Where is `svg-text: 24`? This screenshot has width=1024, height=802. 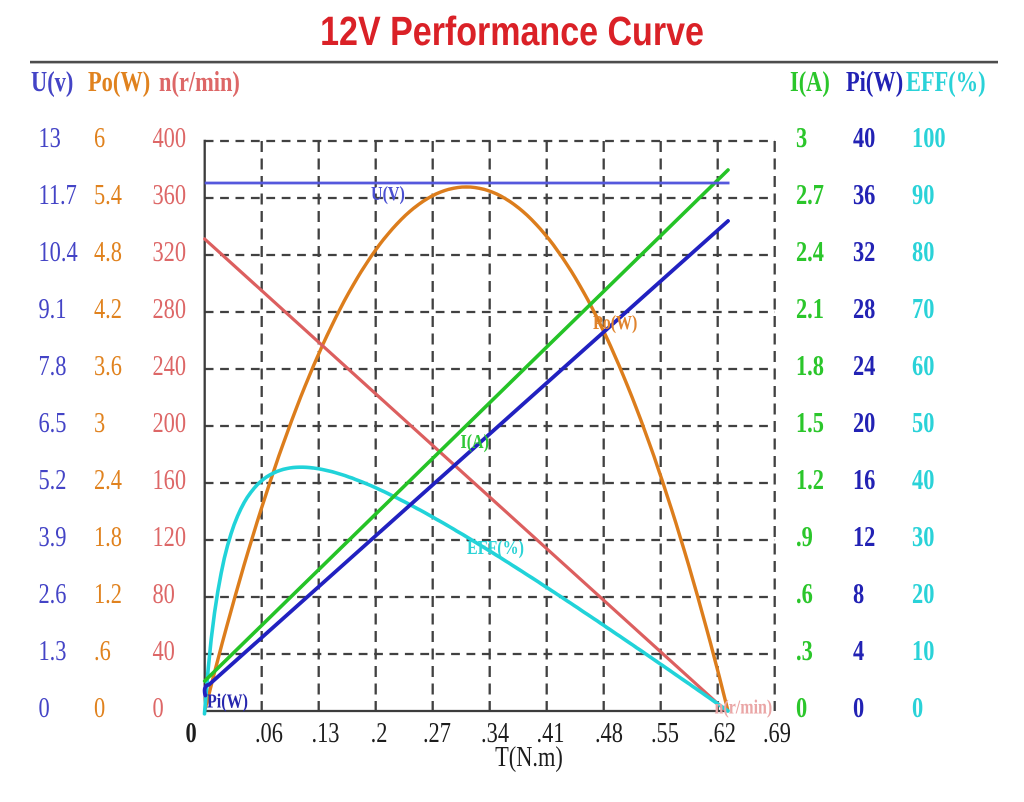 svg-text: 24 is located at coordinates (864, 366).